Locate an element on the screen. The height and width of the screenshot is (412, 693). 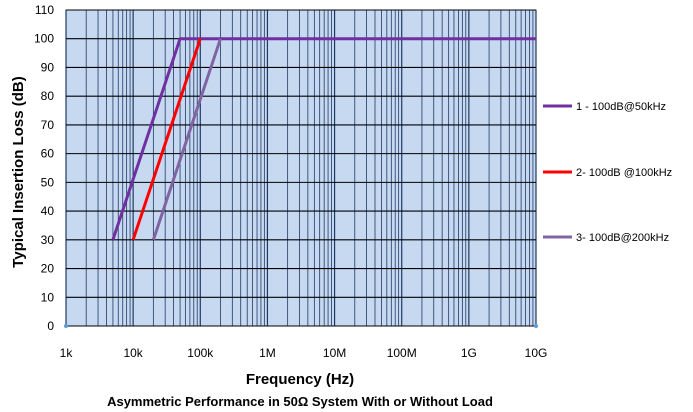
y-tick-label: 50 is located at coordinates (48, 182).